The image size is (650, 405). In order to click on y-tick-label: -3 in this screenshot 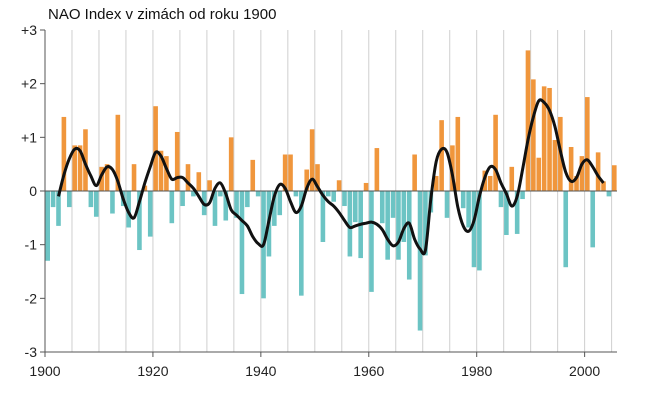, I will do `click(31, 352)`.